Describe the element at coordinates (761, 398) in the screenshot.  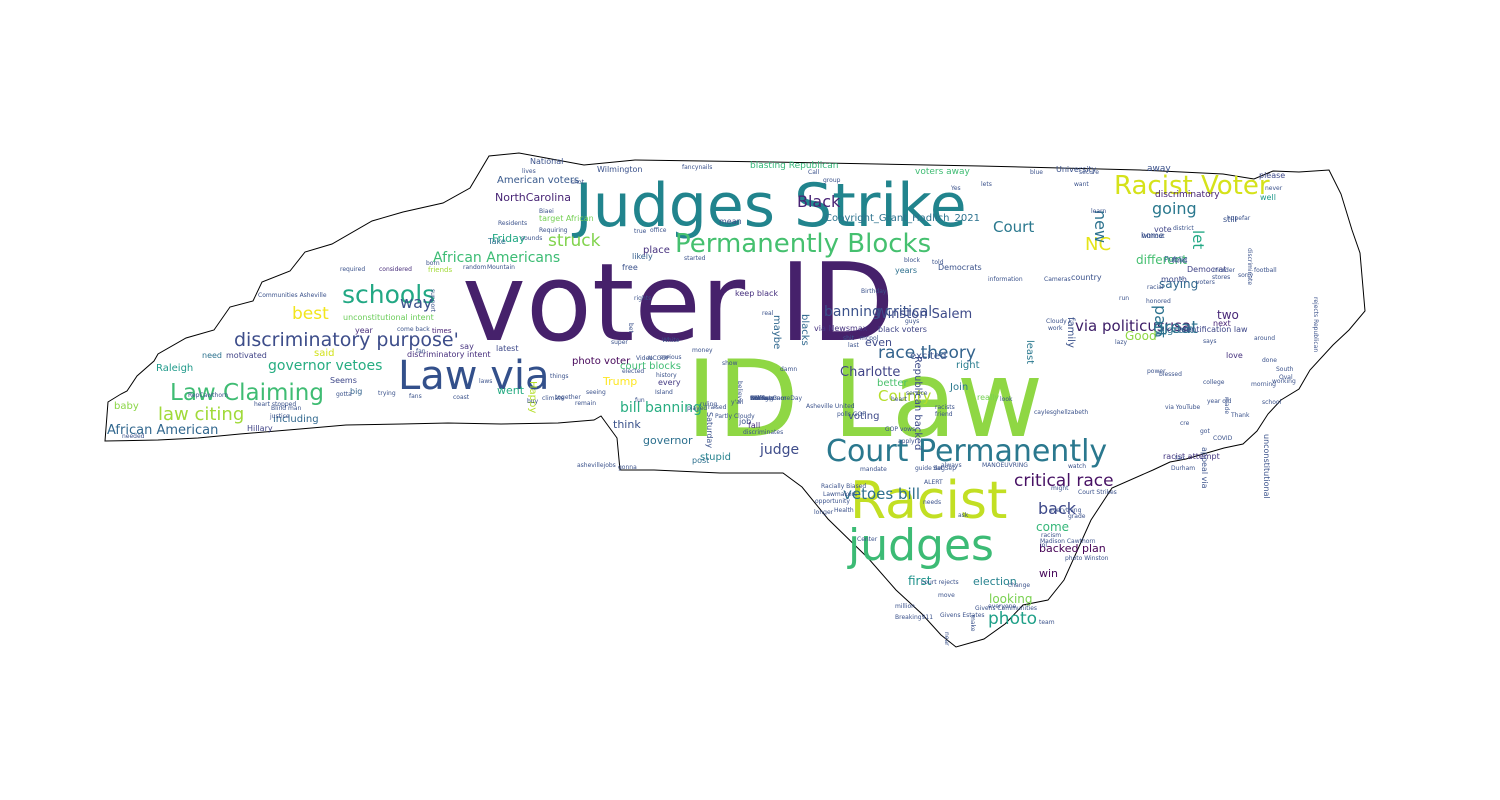
I see `cloud-word: Sat Sep` at that location.